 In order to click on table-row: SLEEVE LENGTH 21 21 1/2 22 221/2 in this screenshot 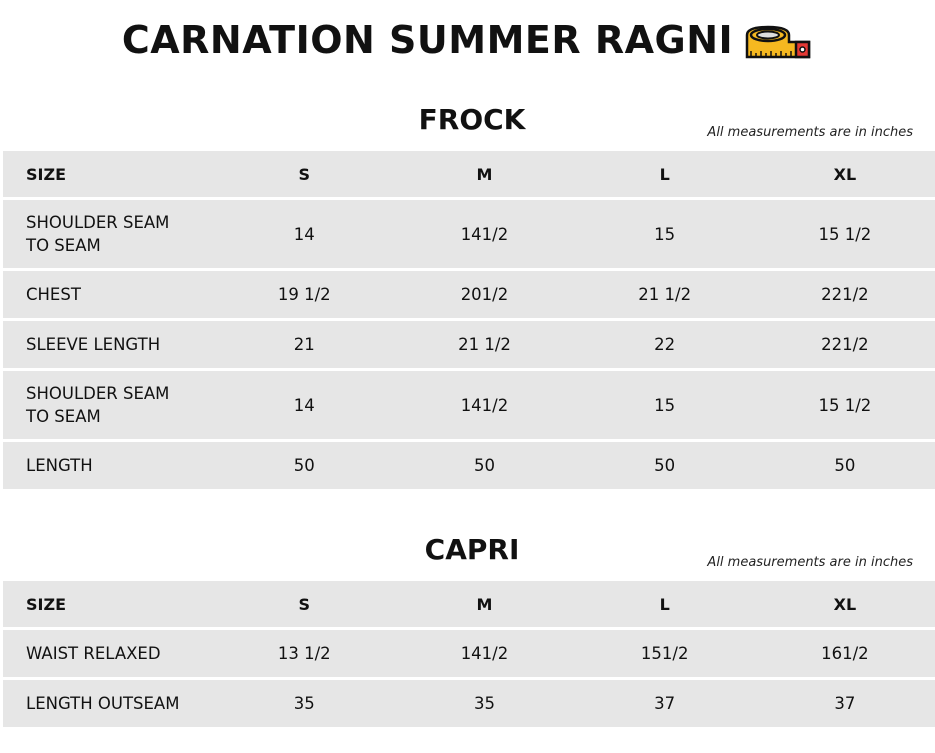, I will do `click(469, 344)`.